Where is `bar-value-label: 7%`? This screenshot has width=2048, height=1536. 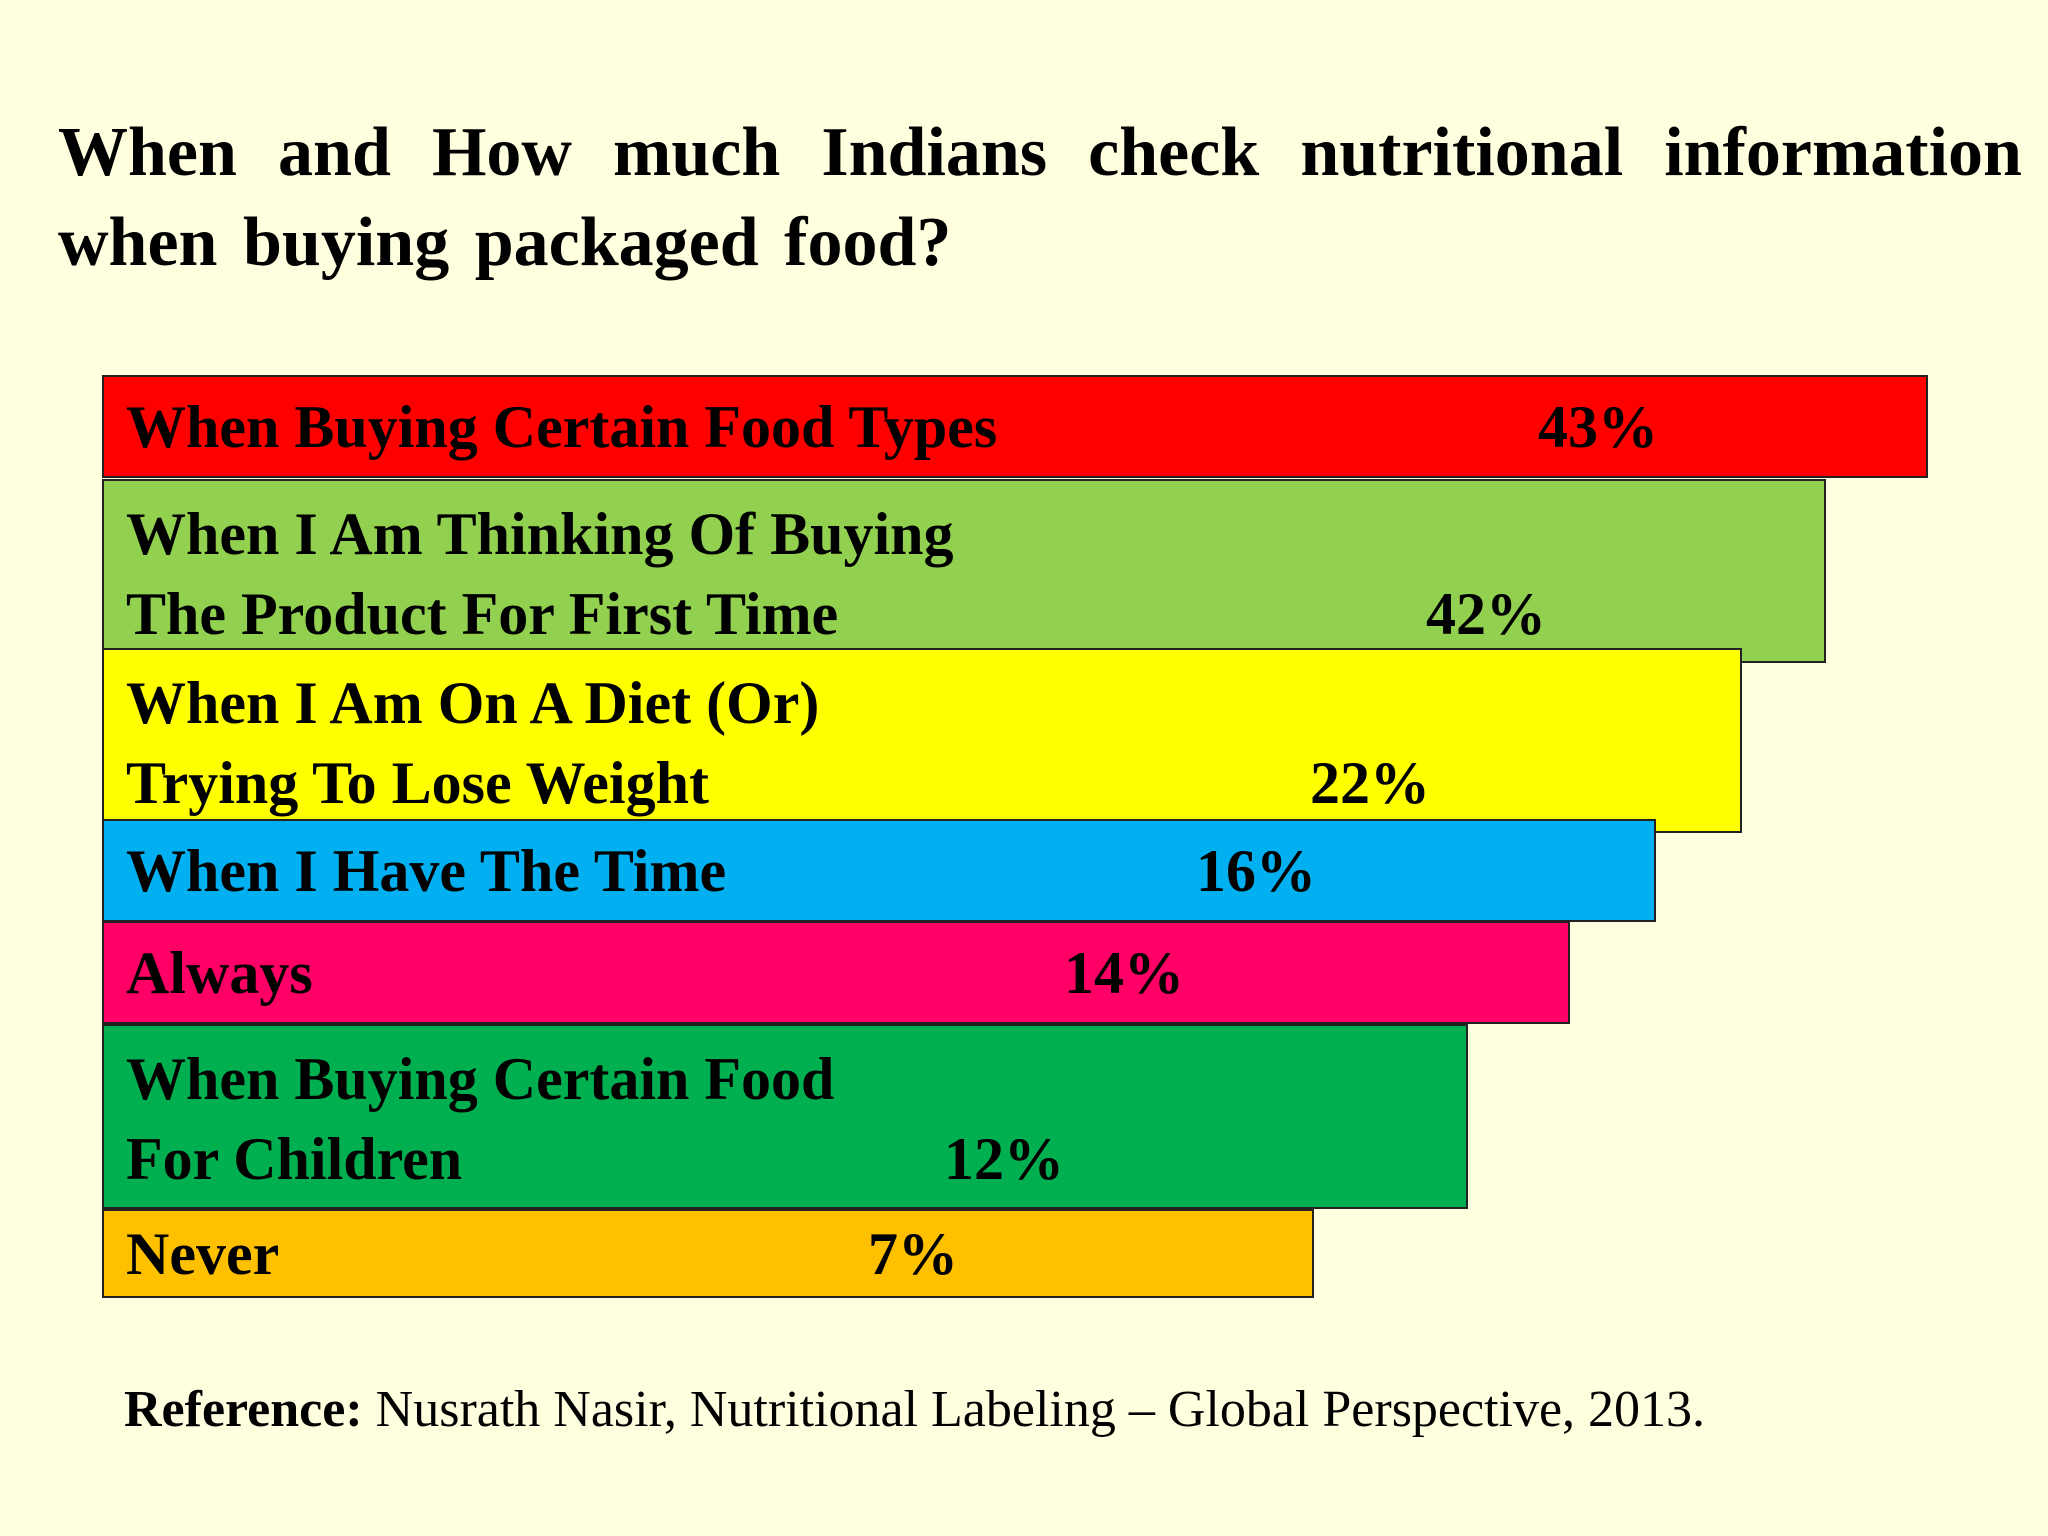
bar-value-label: 7% is located at coordinates (913, 1254).